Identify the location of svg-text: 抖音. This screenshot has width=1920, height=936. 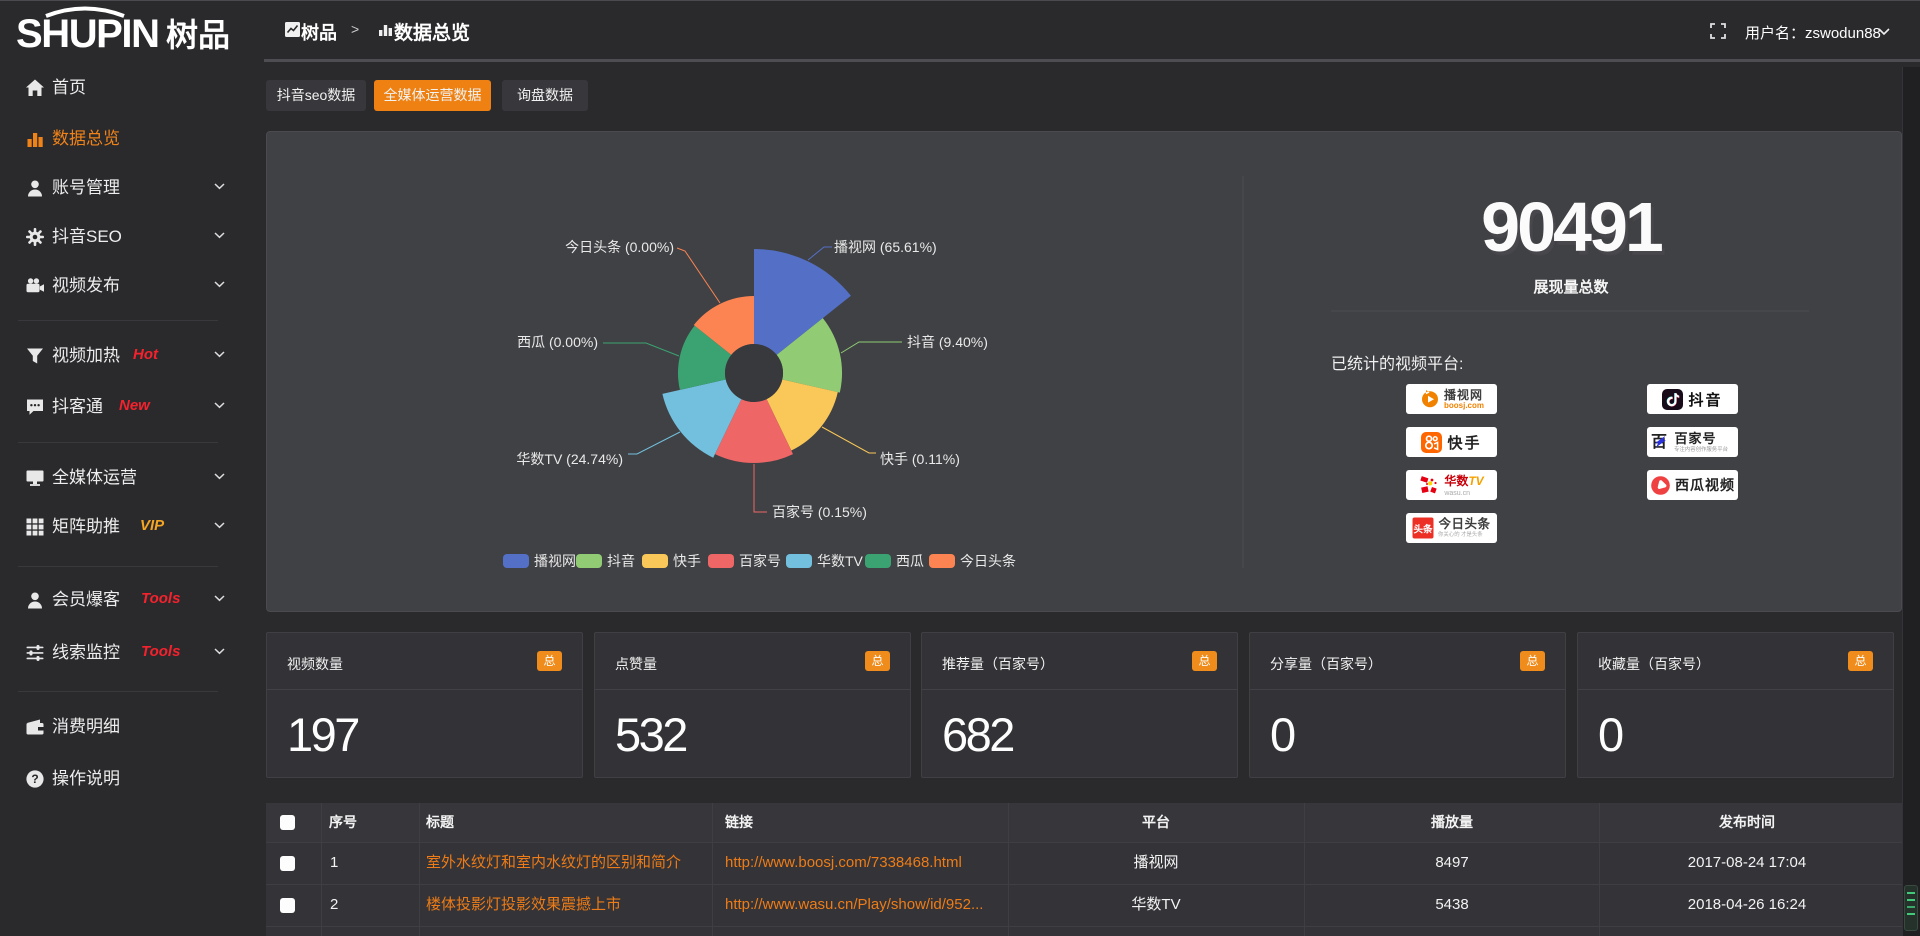
(621, 561).